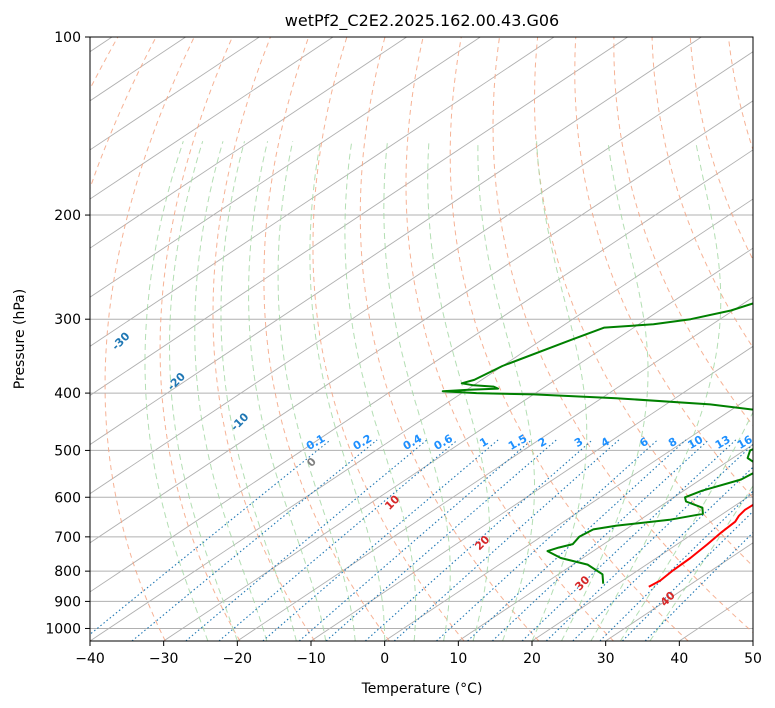  I want to click on x-tick-label: −40, so click(90, 659).